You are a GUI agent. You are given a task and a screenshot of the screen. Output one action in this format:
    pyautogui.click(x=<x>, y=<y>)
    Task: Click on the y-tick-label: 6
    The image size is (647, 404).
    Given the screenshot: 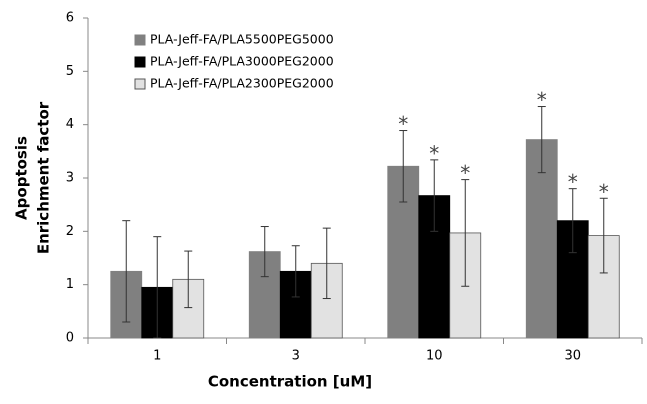 What is the action you would take?
    pyautogui.click(x=70, y=18)
    